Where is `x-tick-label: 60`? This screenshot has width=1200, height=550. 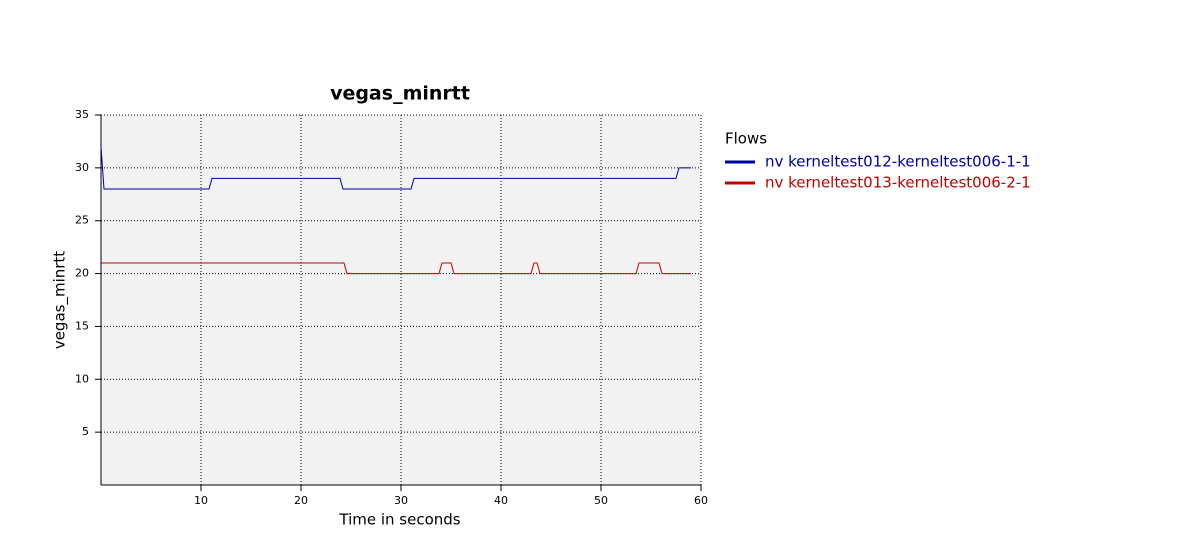 x-tick-label: 60 is located at coordinates (701, 500).